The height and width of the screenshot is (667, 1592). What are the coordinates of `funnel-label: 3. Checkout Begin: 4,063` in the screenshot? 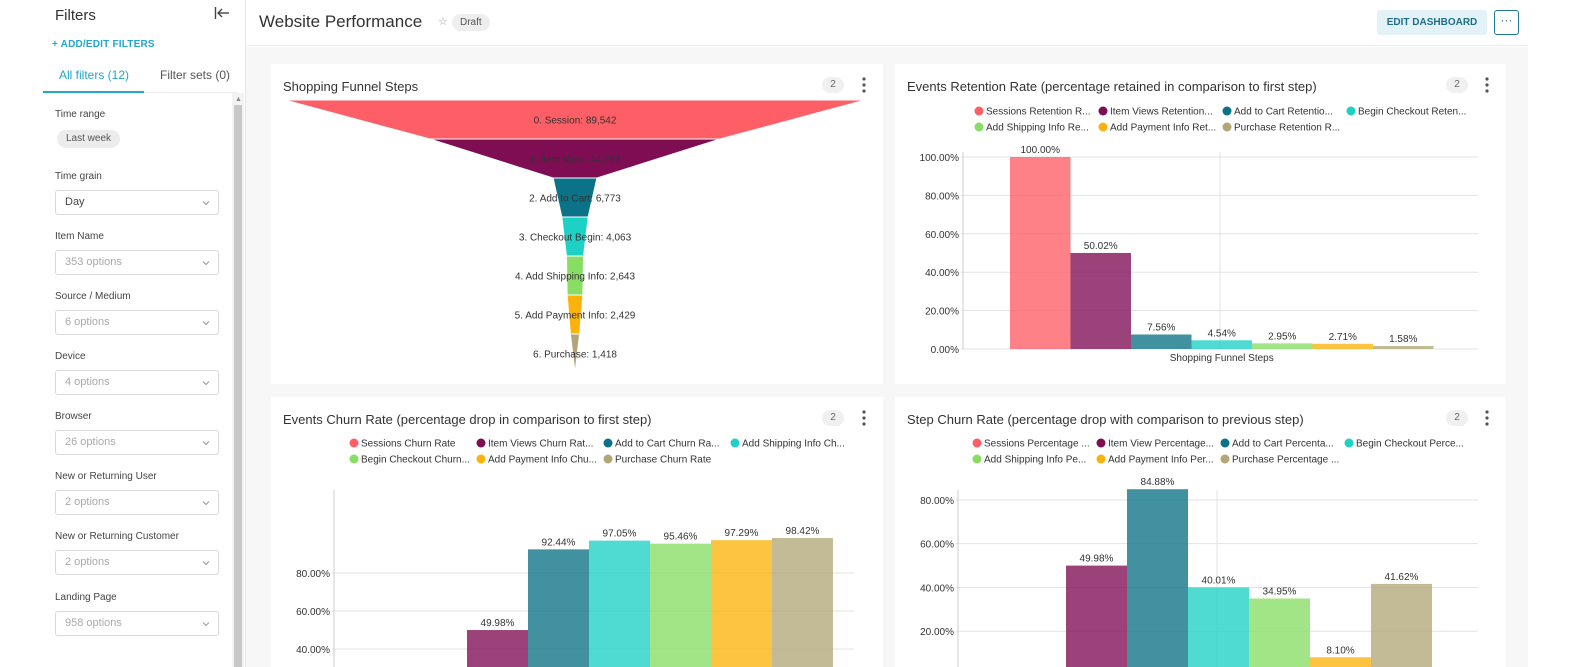 It's located at (575, 238).